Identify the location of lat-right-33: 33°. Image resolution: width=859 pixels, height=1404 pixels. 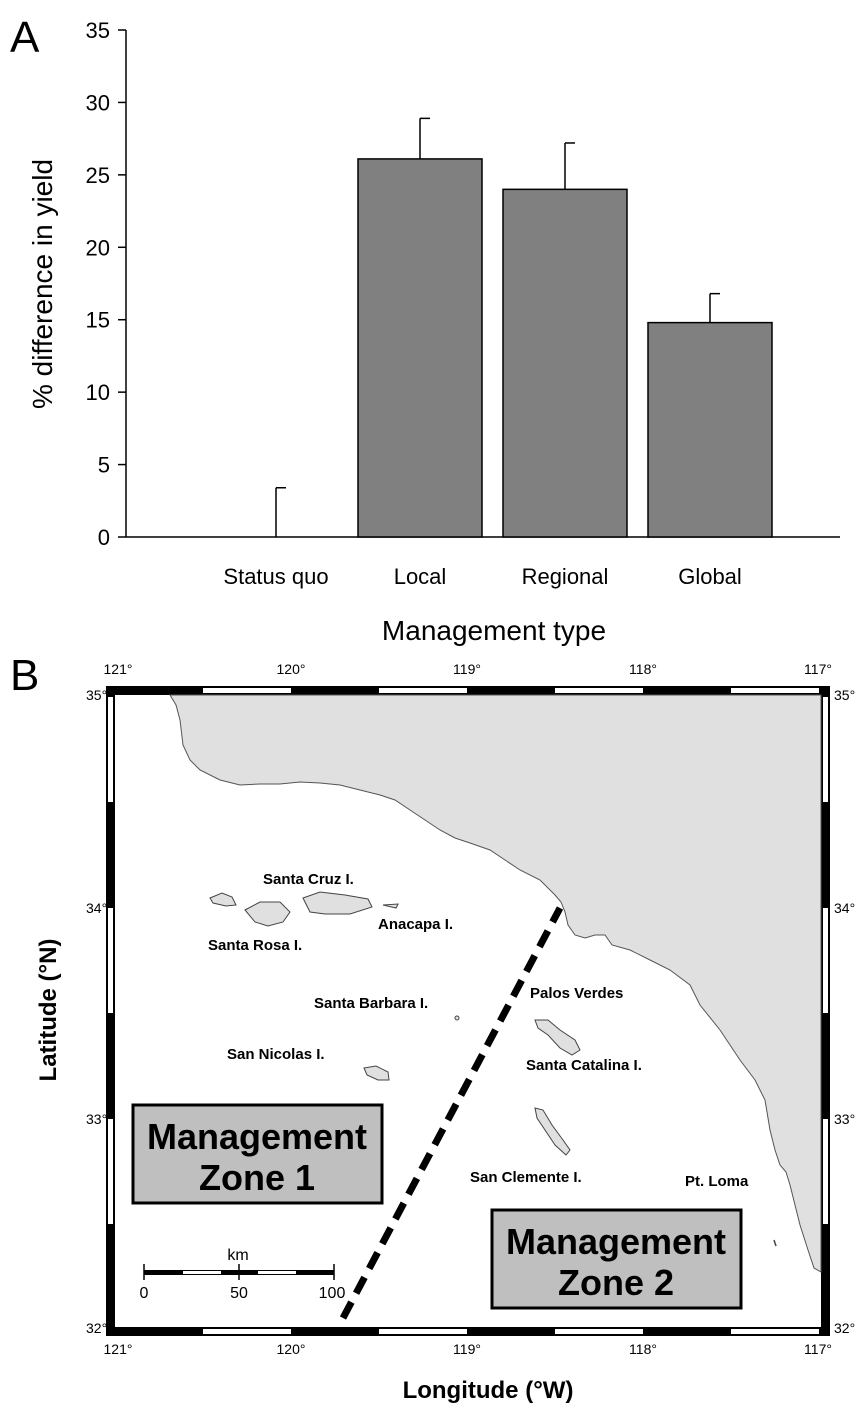
(844, 1119).